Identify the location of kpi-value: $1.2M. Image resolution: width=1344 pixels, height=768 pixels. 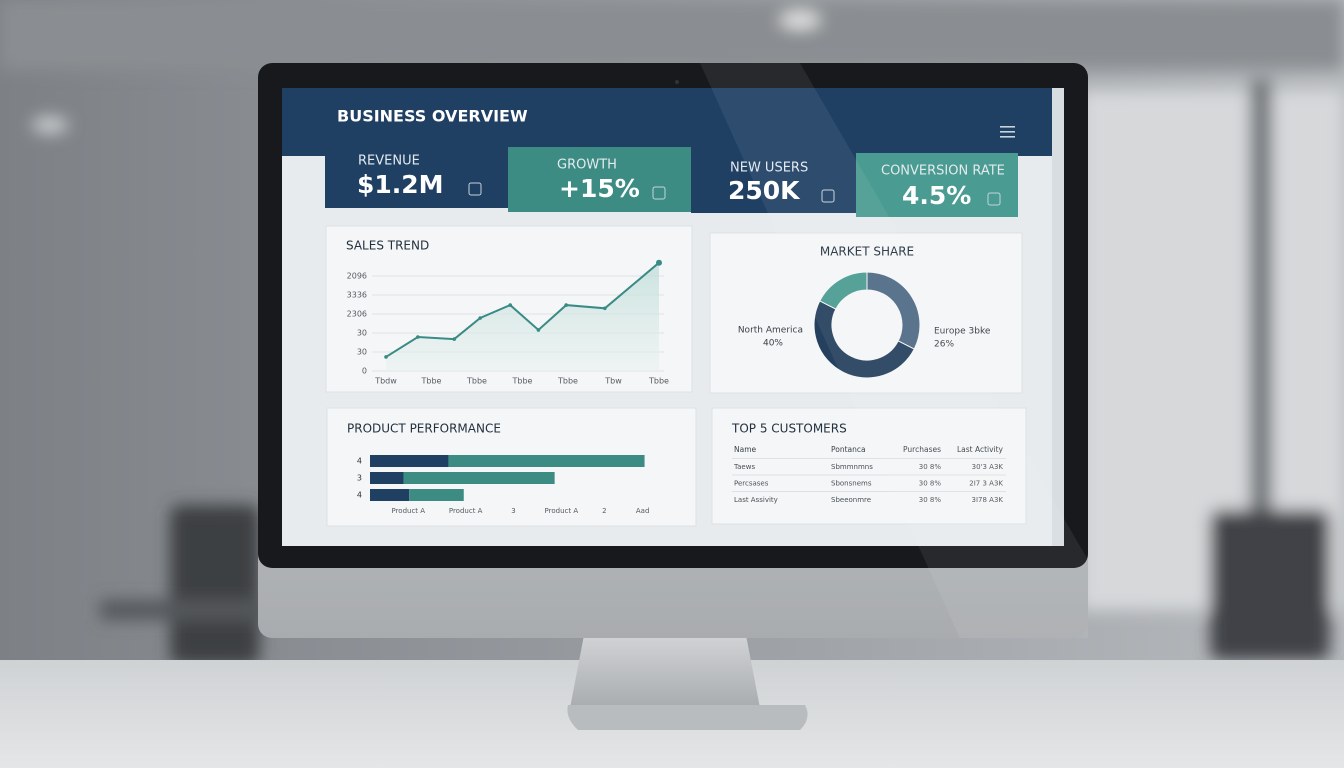
(400, 184).